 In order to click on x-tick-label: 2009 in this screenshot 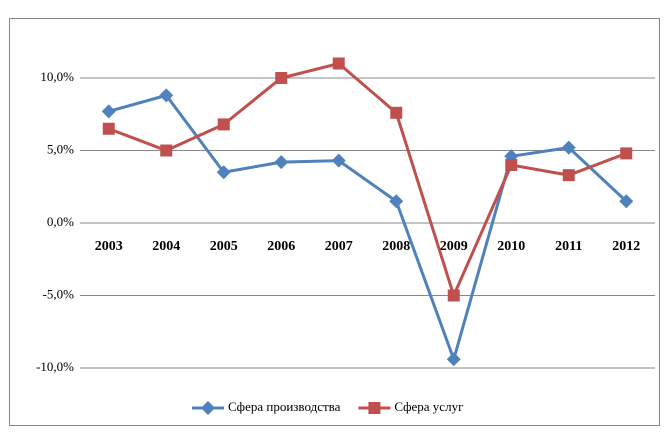, I will do `click(454, 246)`.